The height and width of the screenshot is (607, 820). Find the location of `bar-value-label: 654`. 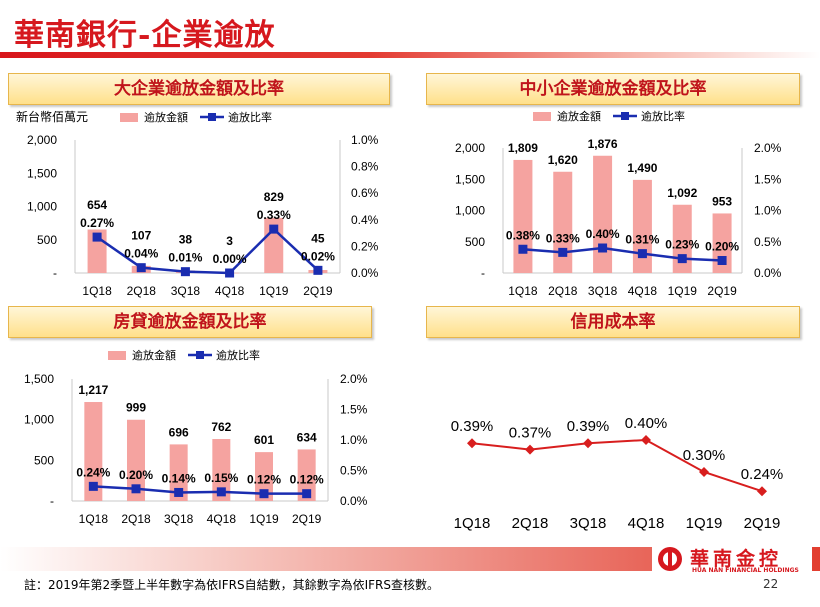

bar-value-label: 654 is located at coordinates (97, 205).